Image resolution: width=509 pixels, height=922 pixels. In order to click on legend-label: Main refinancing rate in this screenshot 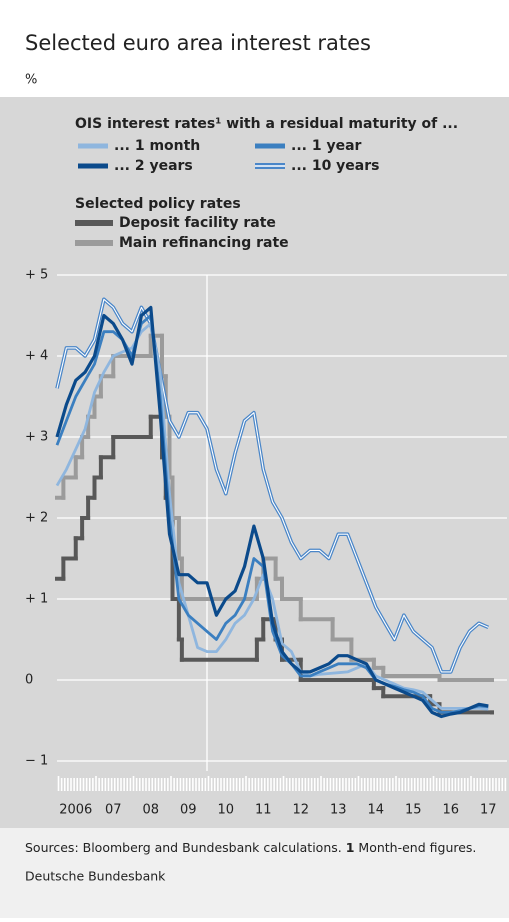, I will do `click(204, 243)`.